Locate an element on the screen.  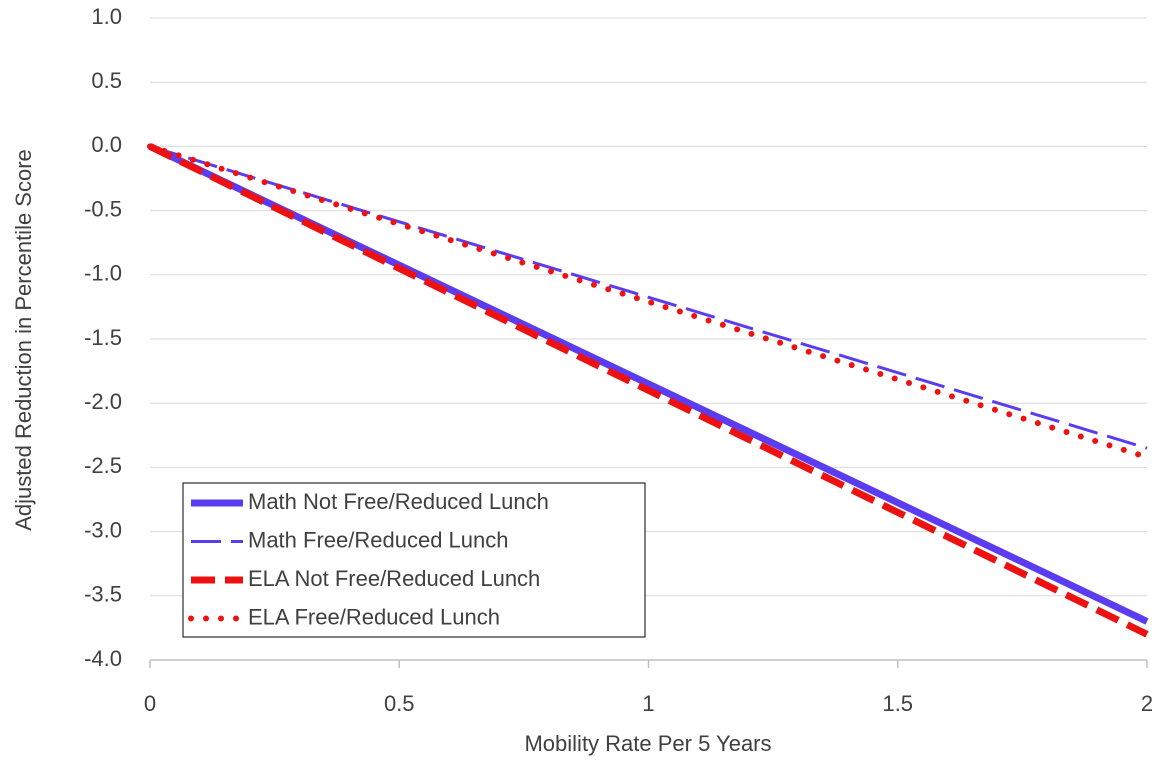
y-axis-label: Adjusted Reduction in Percentile Score is located at coordinates (23, 340).